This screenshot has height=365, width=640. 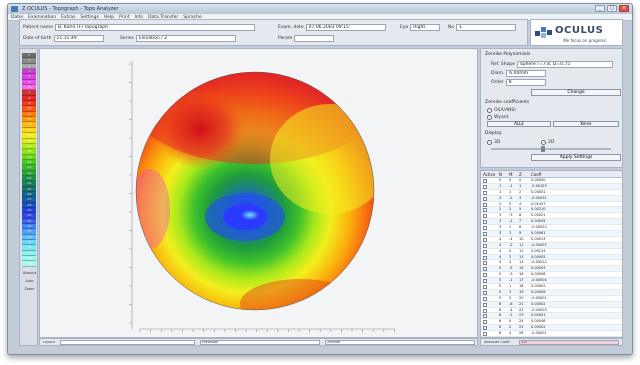 What do you see at coordinates (569, 342) in the screenshot?
I see `abs-coeff-field: 1.0` at bounding box center [569, 342].